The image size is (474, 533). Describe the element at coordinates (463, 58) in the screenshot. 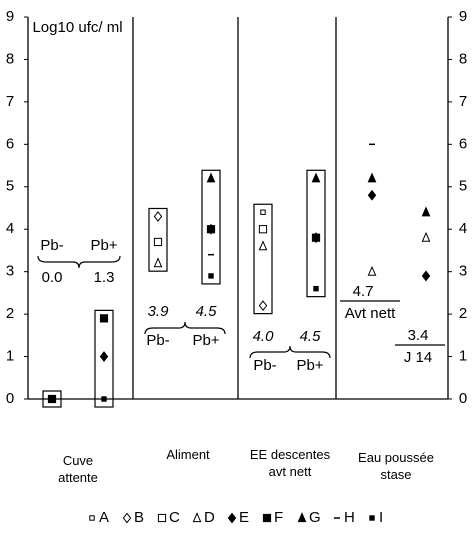

I see `y2-tick-label: 8` at that location.